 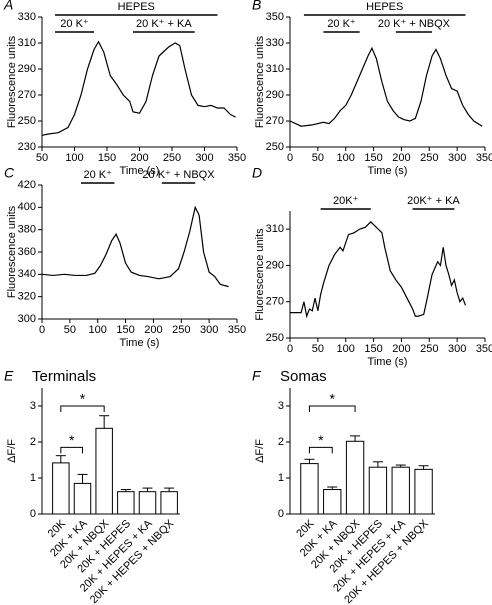 I want to click on panel-letter: B, so click(x=256, y=6).